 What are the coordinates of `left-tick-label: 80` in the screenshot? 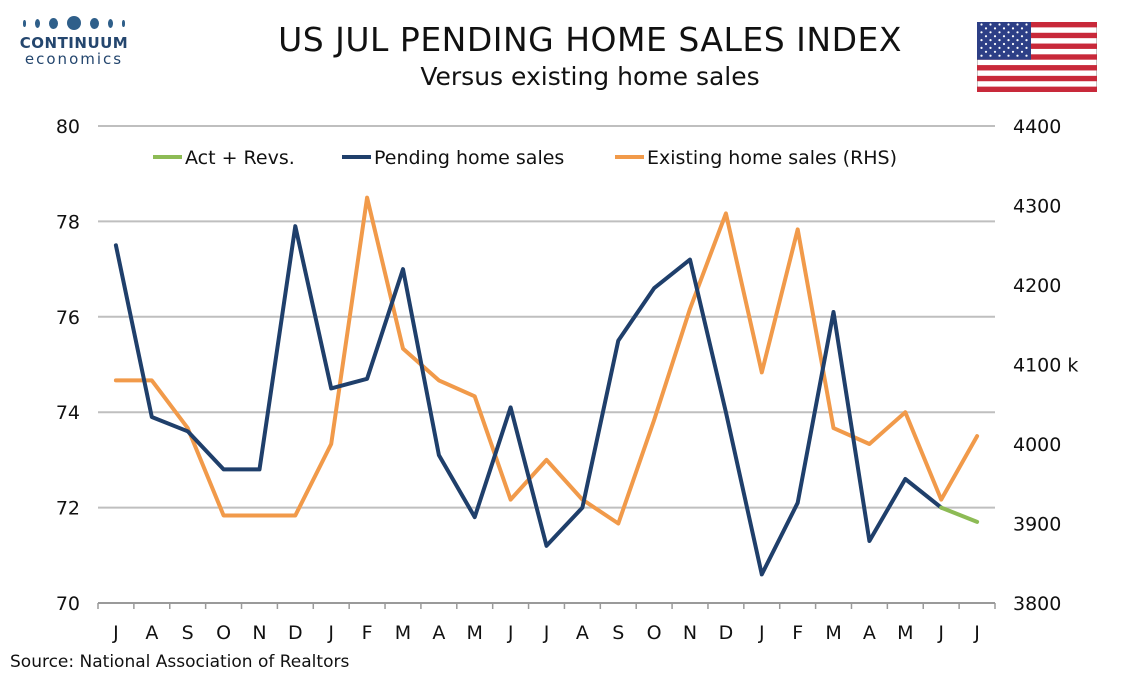 It's located at (68, 127).